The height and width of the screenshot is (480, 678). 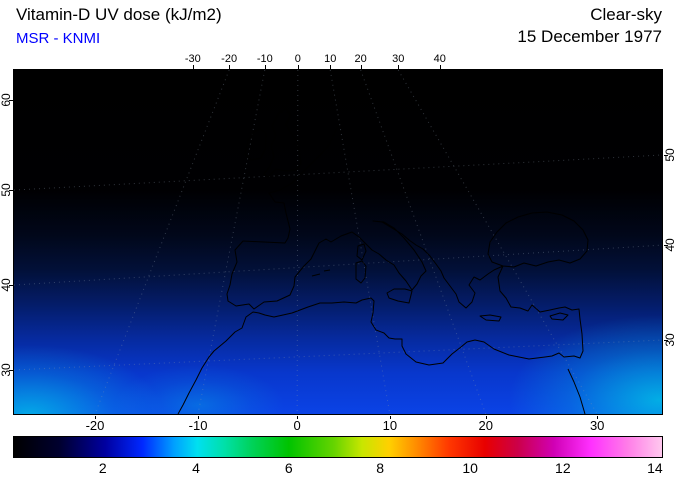 I want to click on top-axis-tick-label: 20, so click(x=360, y=59).